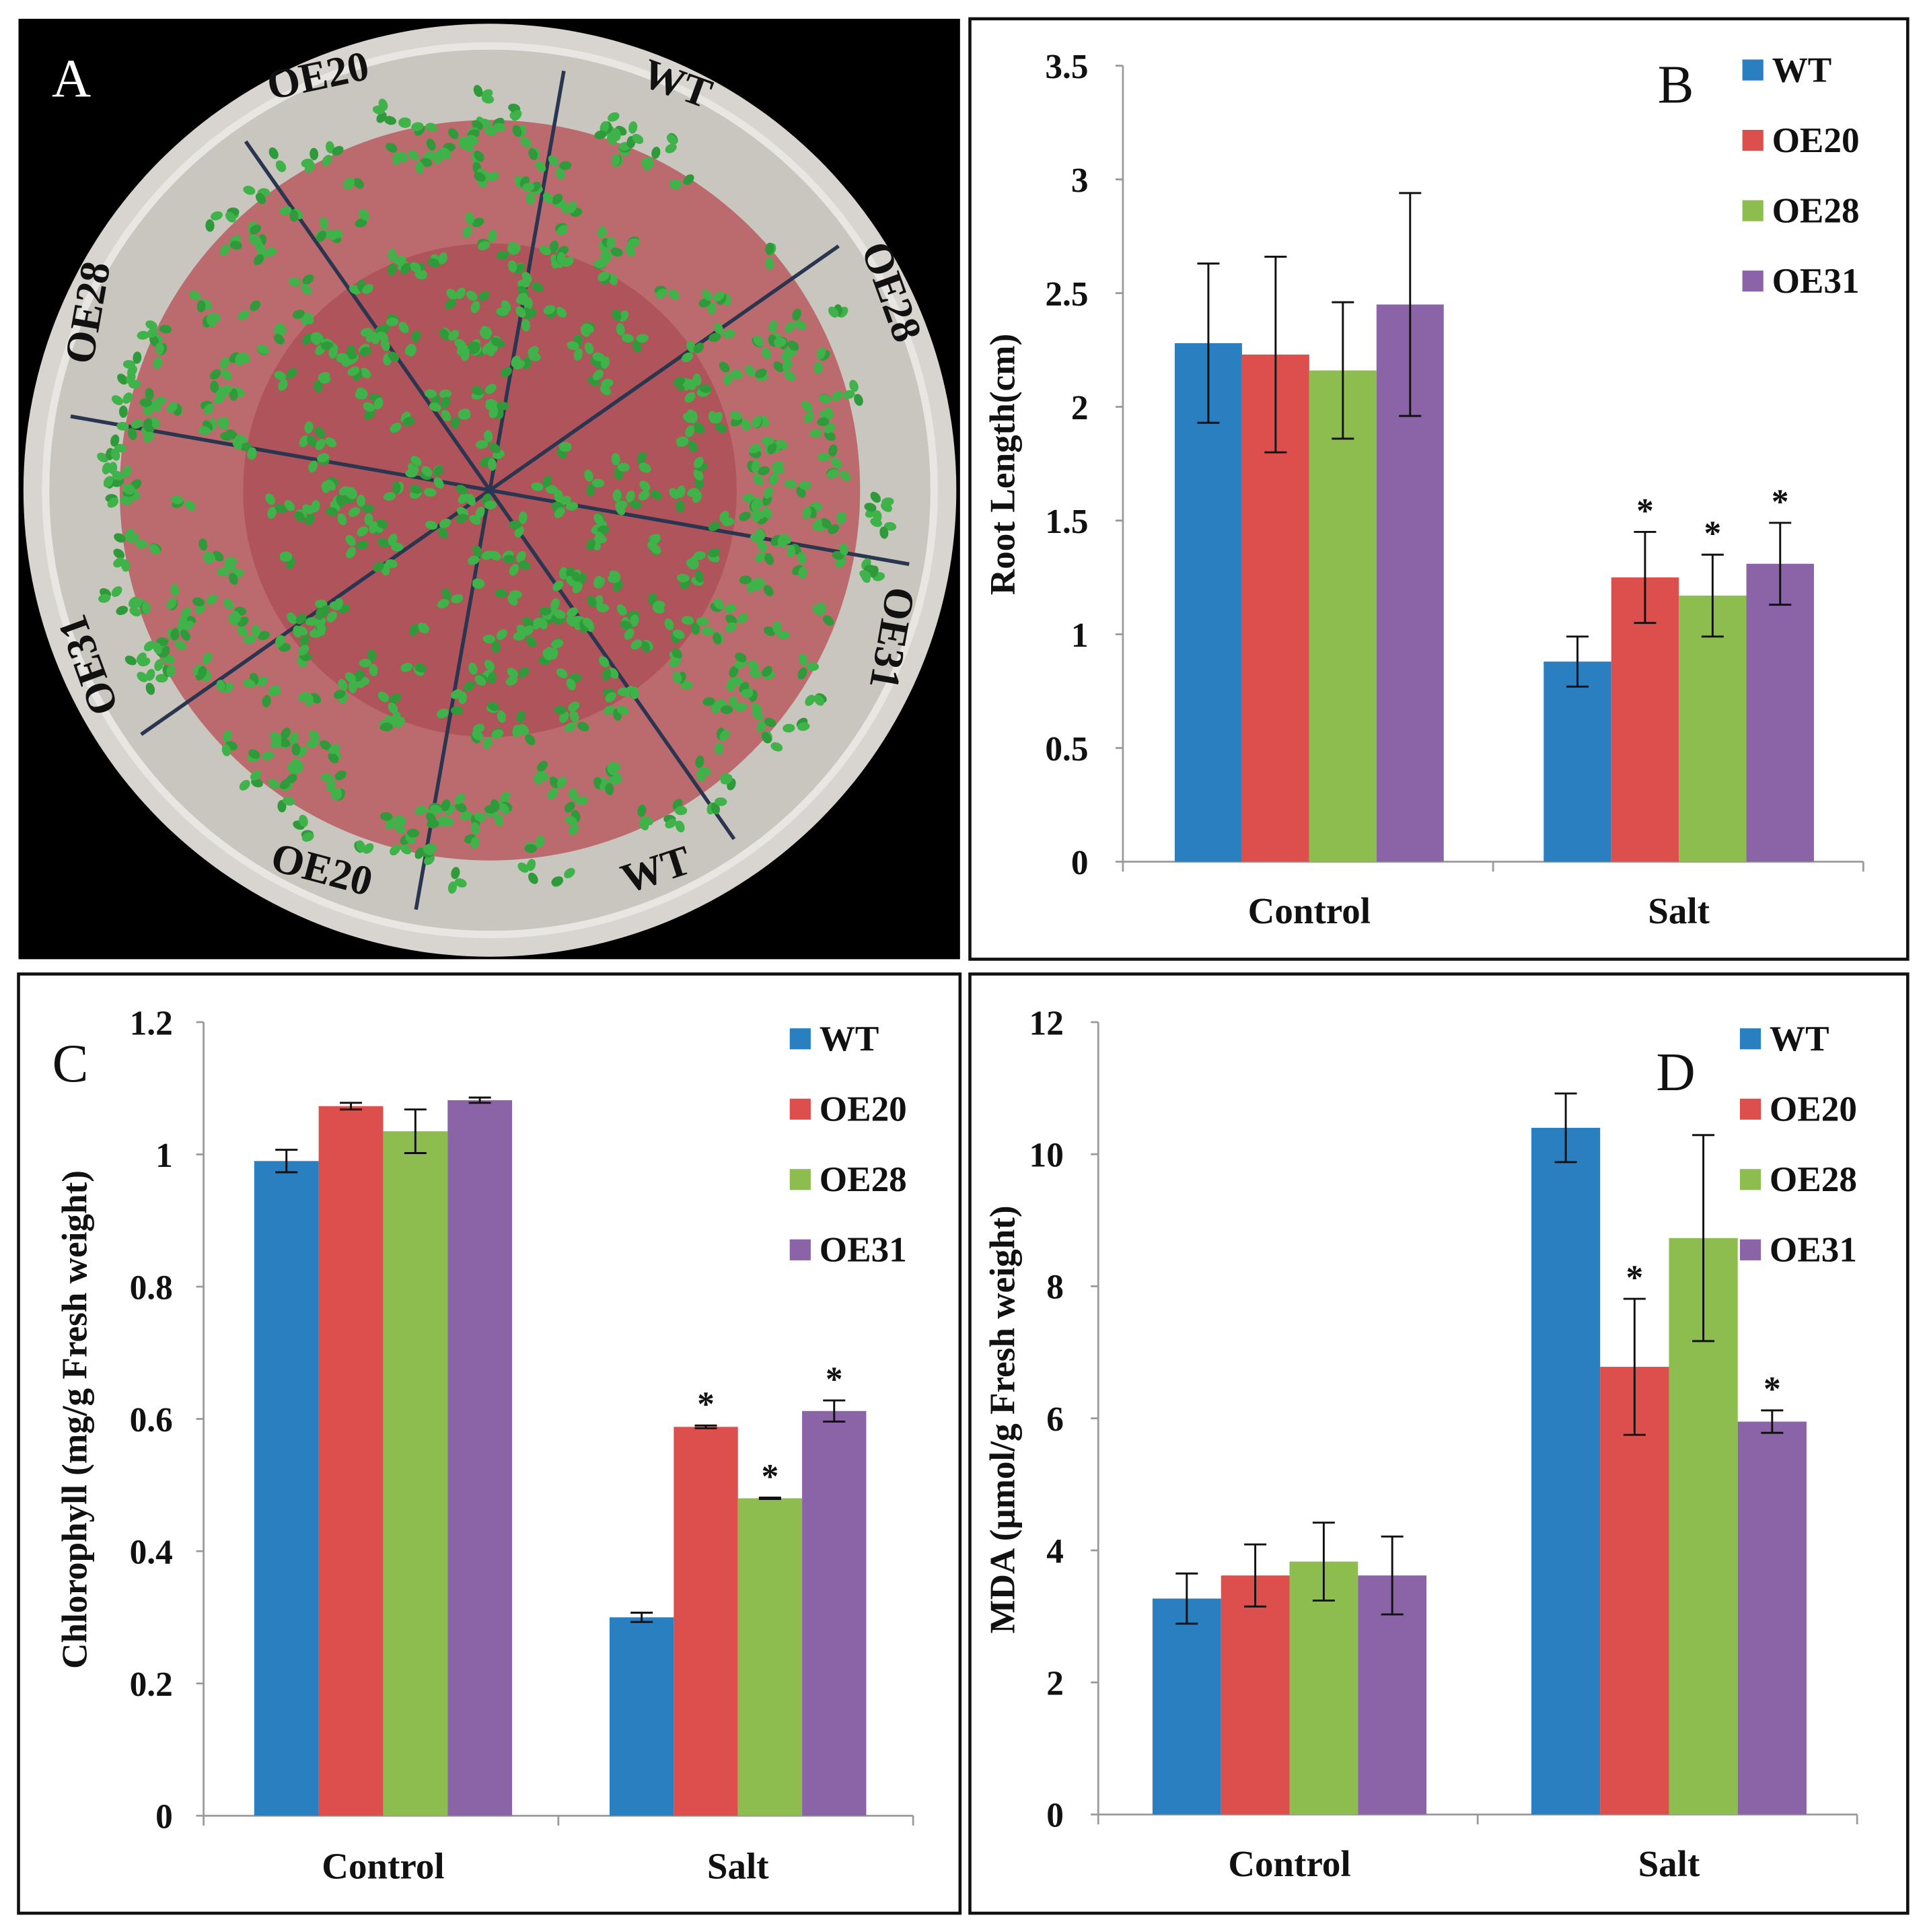 This screenshot has height=1932, width=1925. I want to click on y-tick-label: 1.2, so click(151, 1023).